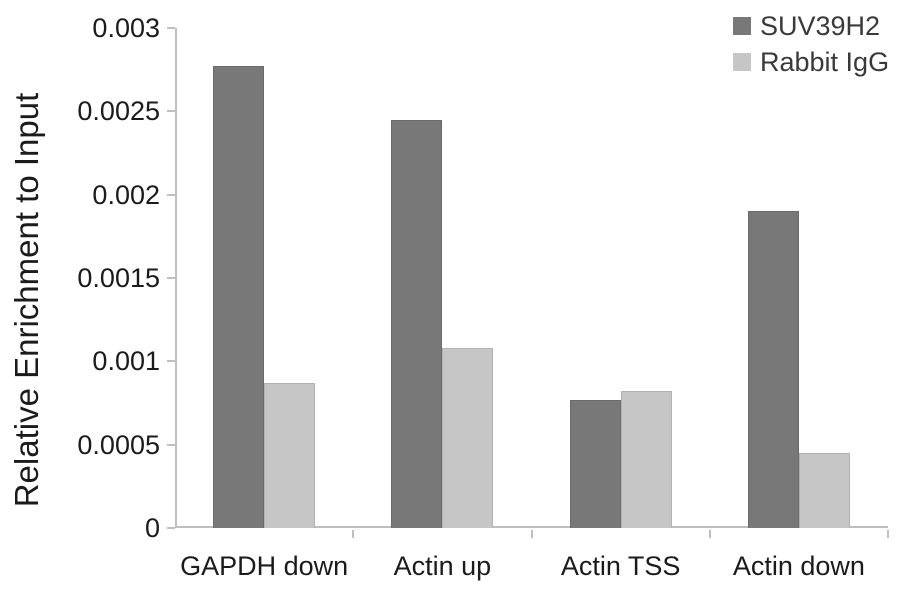 Image resolution: width=900 pixels, height=594 pixels. What do you see at coordinates (825, 61) in the screenshot?
I see `legend-label-rabbit-igg: Rabbit IgG` at bounding box center [825, 61].